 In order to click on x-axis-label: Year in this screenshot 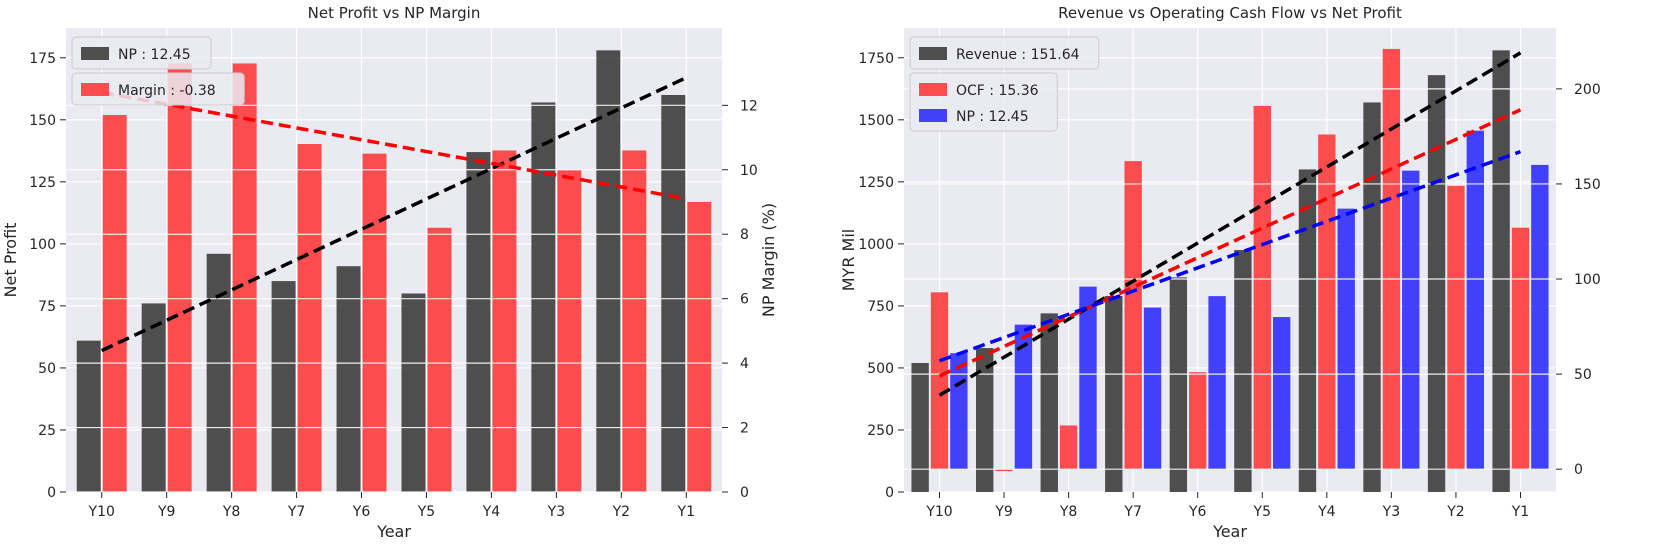, I will do `click(1229, 531)`.